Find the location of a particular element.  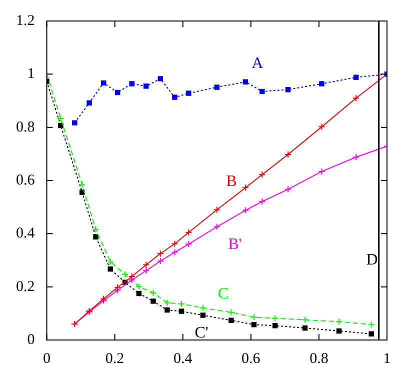

x-tick-label: 0.6 is located at coordinates (251, 358).